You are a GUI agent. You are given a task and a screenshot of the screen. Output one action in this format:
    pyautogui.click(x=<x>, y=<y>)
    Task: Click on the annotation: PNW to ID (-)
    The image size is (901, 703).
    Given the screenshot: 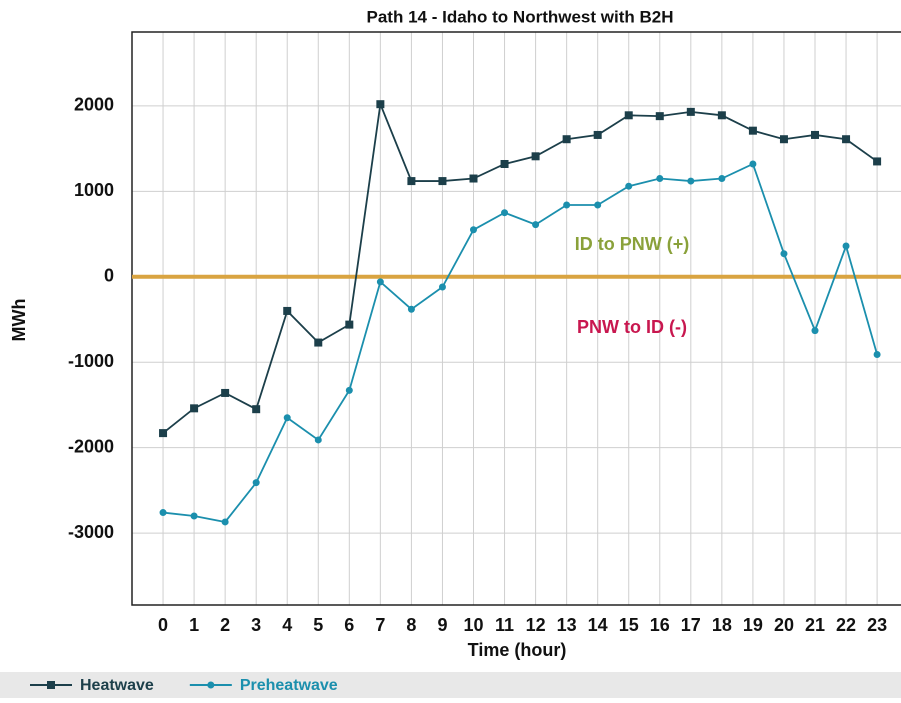 What is the action you would take?
    pyautogui.click(x=632, y=327)
    